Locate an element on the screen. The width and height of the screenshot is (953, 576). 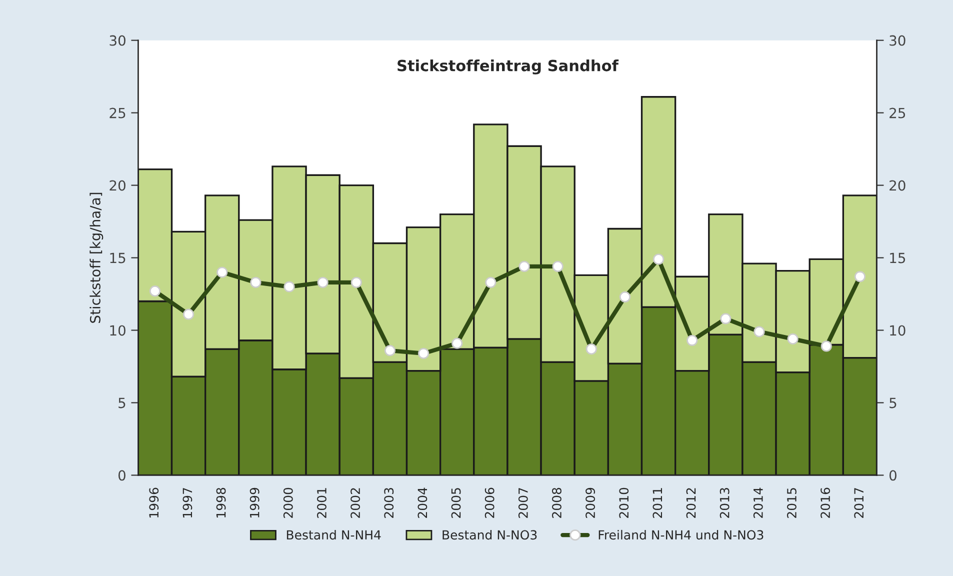
x-tick-label: 2016 is located at coordinates (825, 503).